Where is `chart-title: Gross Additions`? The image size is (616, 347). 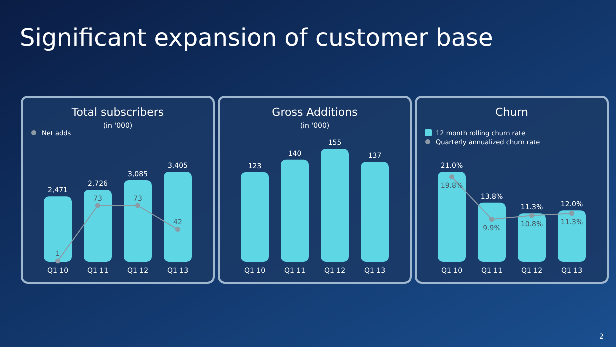
chart-title: Gross Additions is located at coordinates (315, 112).